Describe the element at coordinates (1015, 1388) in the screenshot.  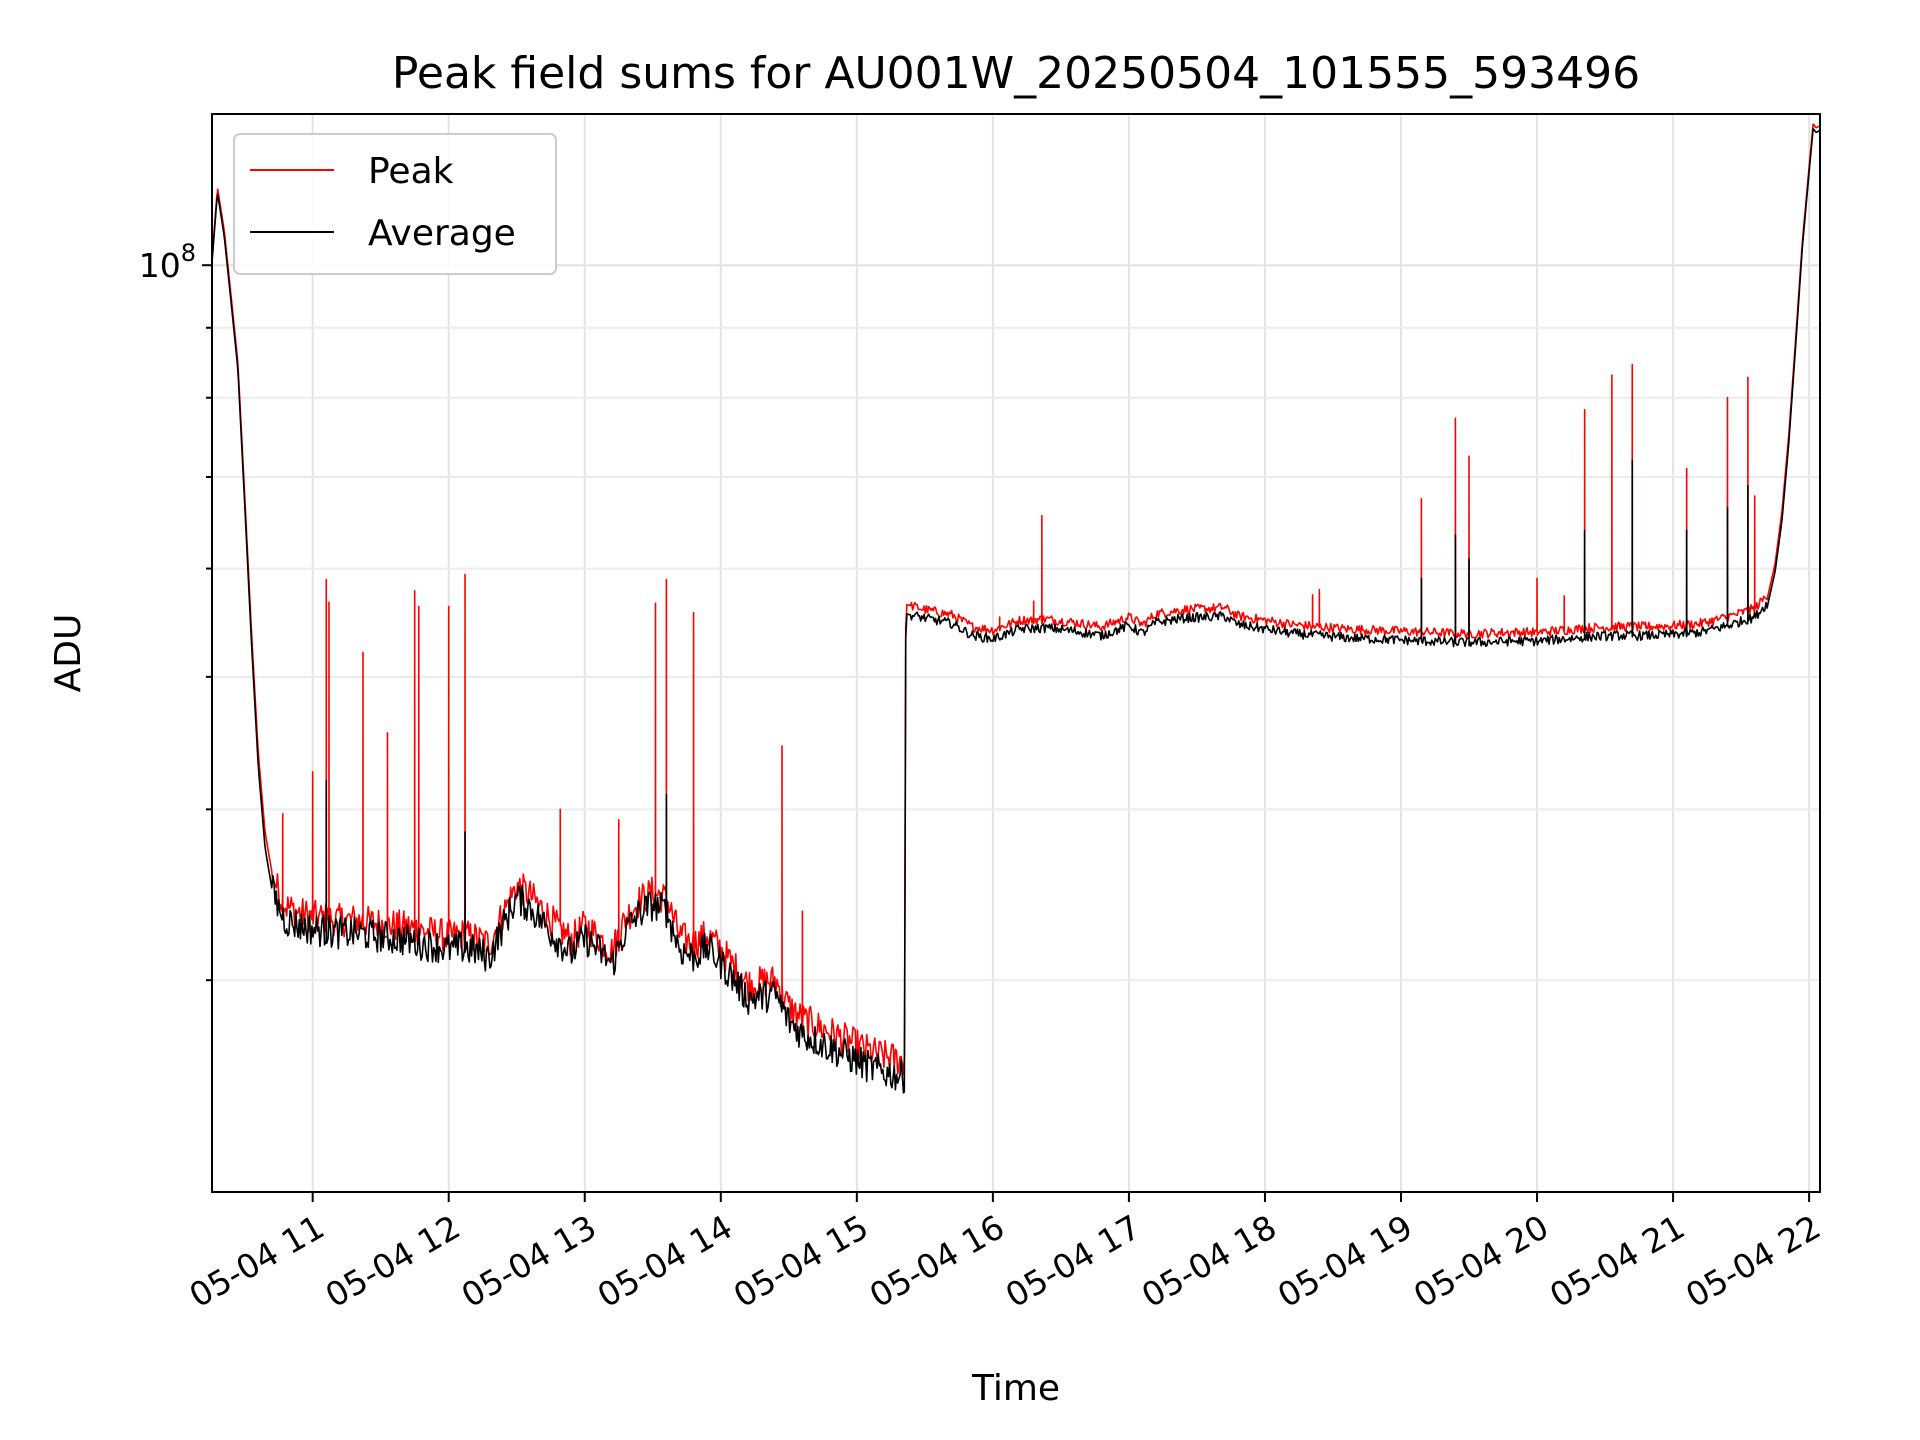
I see `x-axis-label: Time` at that location.